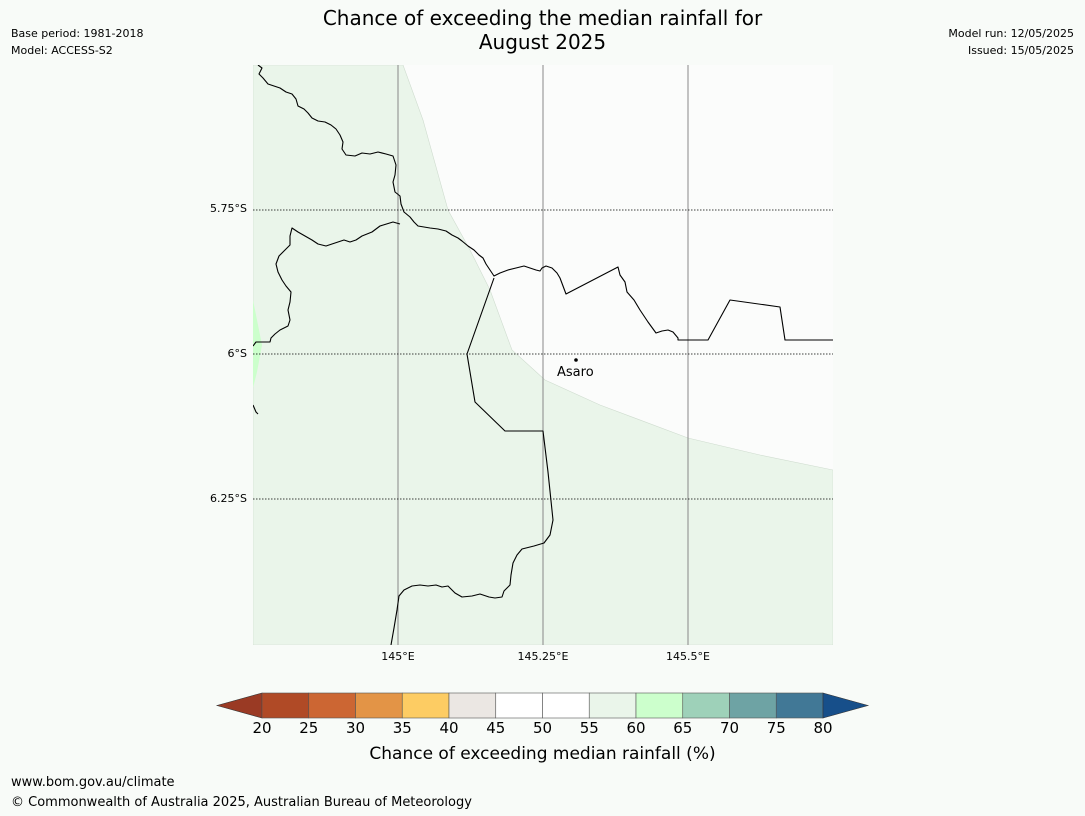 This screenshot has width=1085, height=816. I want to click on model-run-text: Model run: 12/05/2025, so click(1011, 33).